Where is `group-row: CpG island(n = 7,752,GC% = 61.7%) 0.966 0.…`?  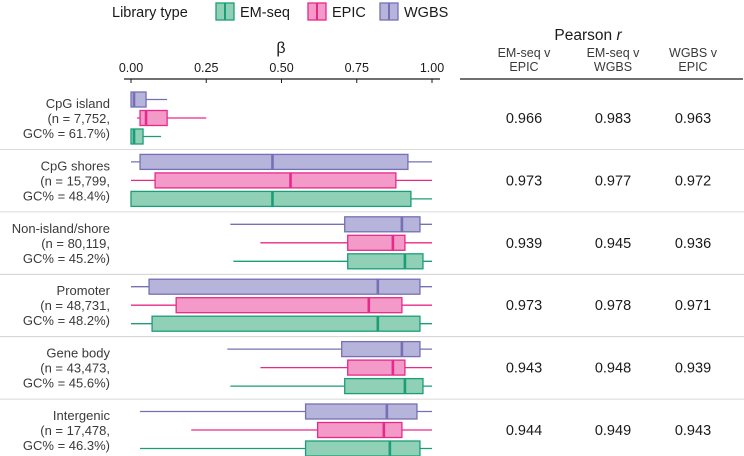
group-row: CpG island(n = 7,752,GC% = 61.7%) 0.966 0.… is located at coordinates (372, 120).